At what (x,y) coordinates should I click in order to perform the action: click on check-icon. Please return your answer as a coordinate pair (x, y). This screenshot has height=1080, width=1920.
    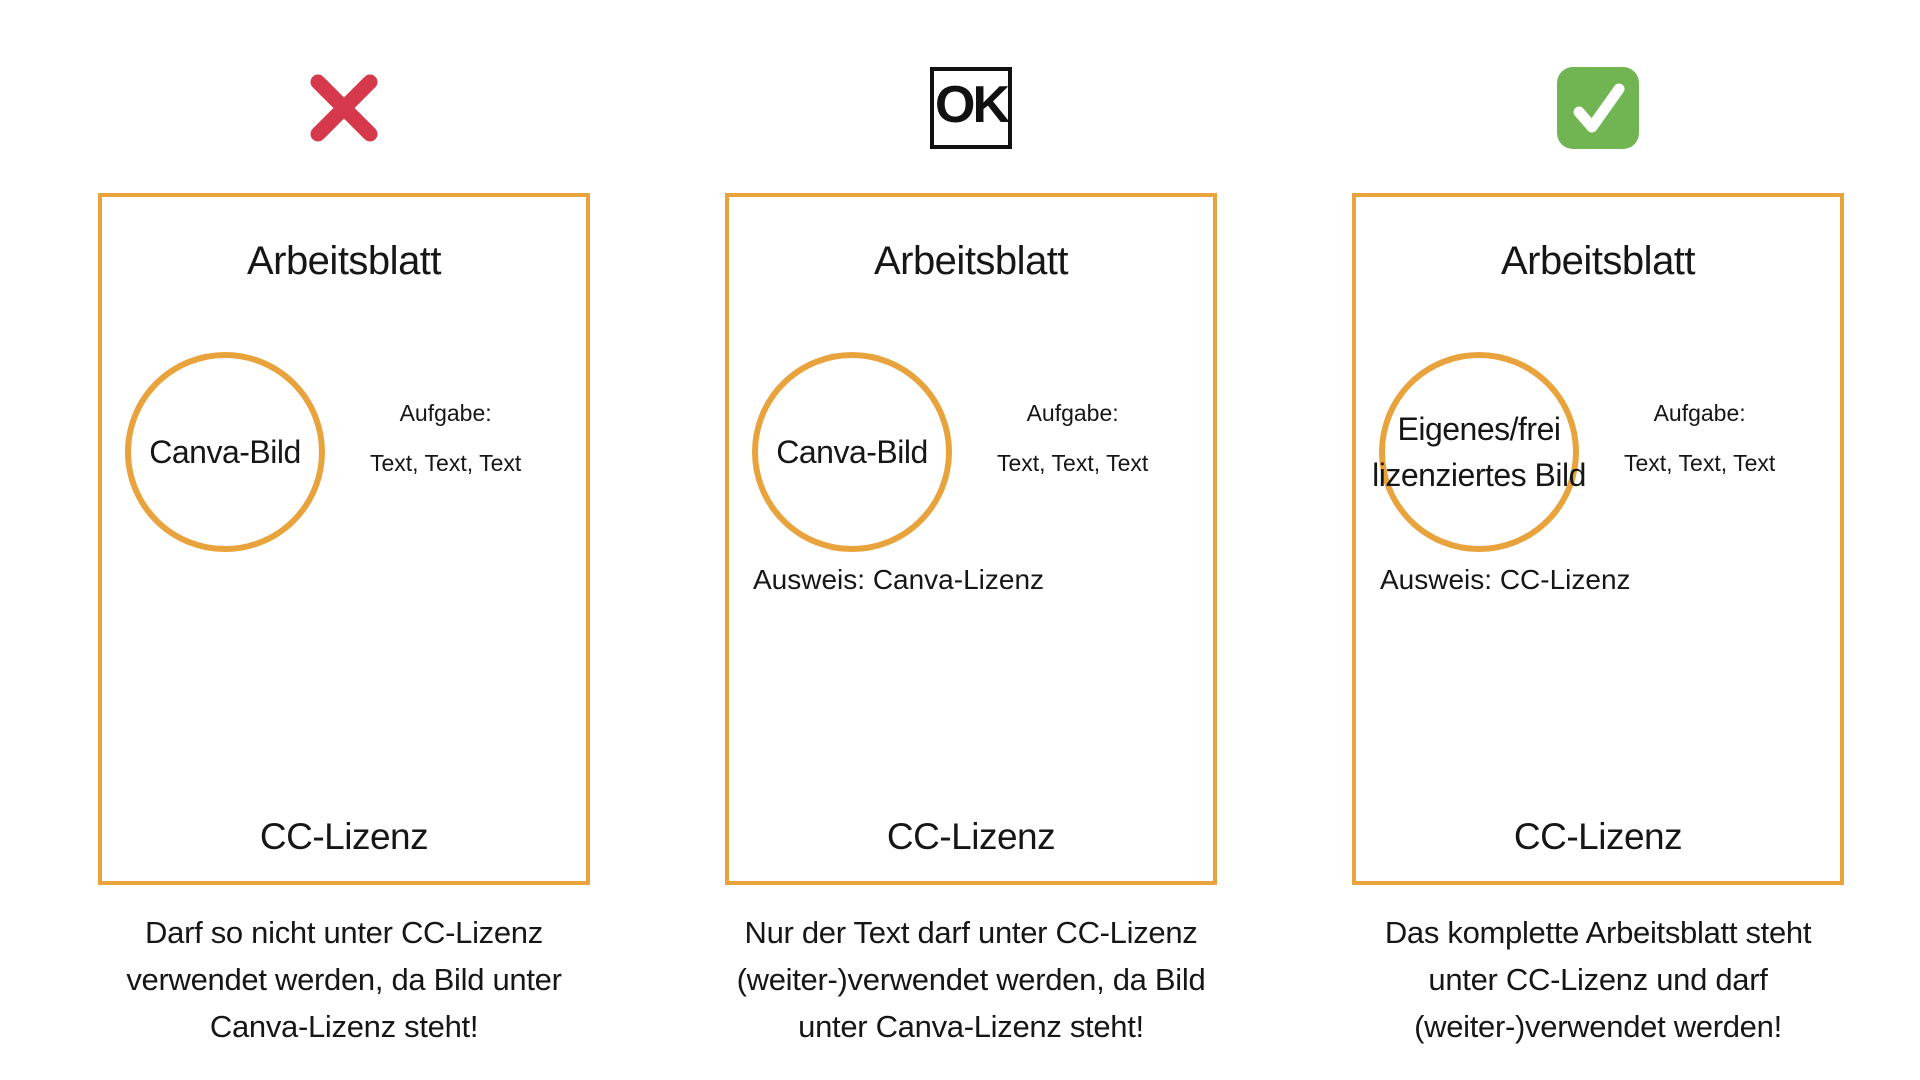
    Looking at the image, I should click on (1598, 107).